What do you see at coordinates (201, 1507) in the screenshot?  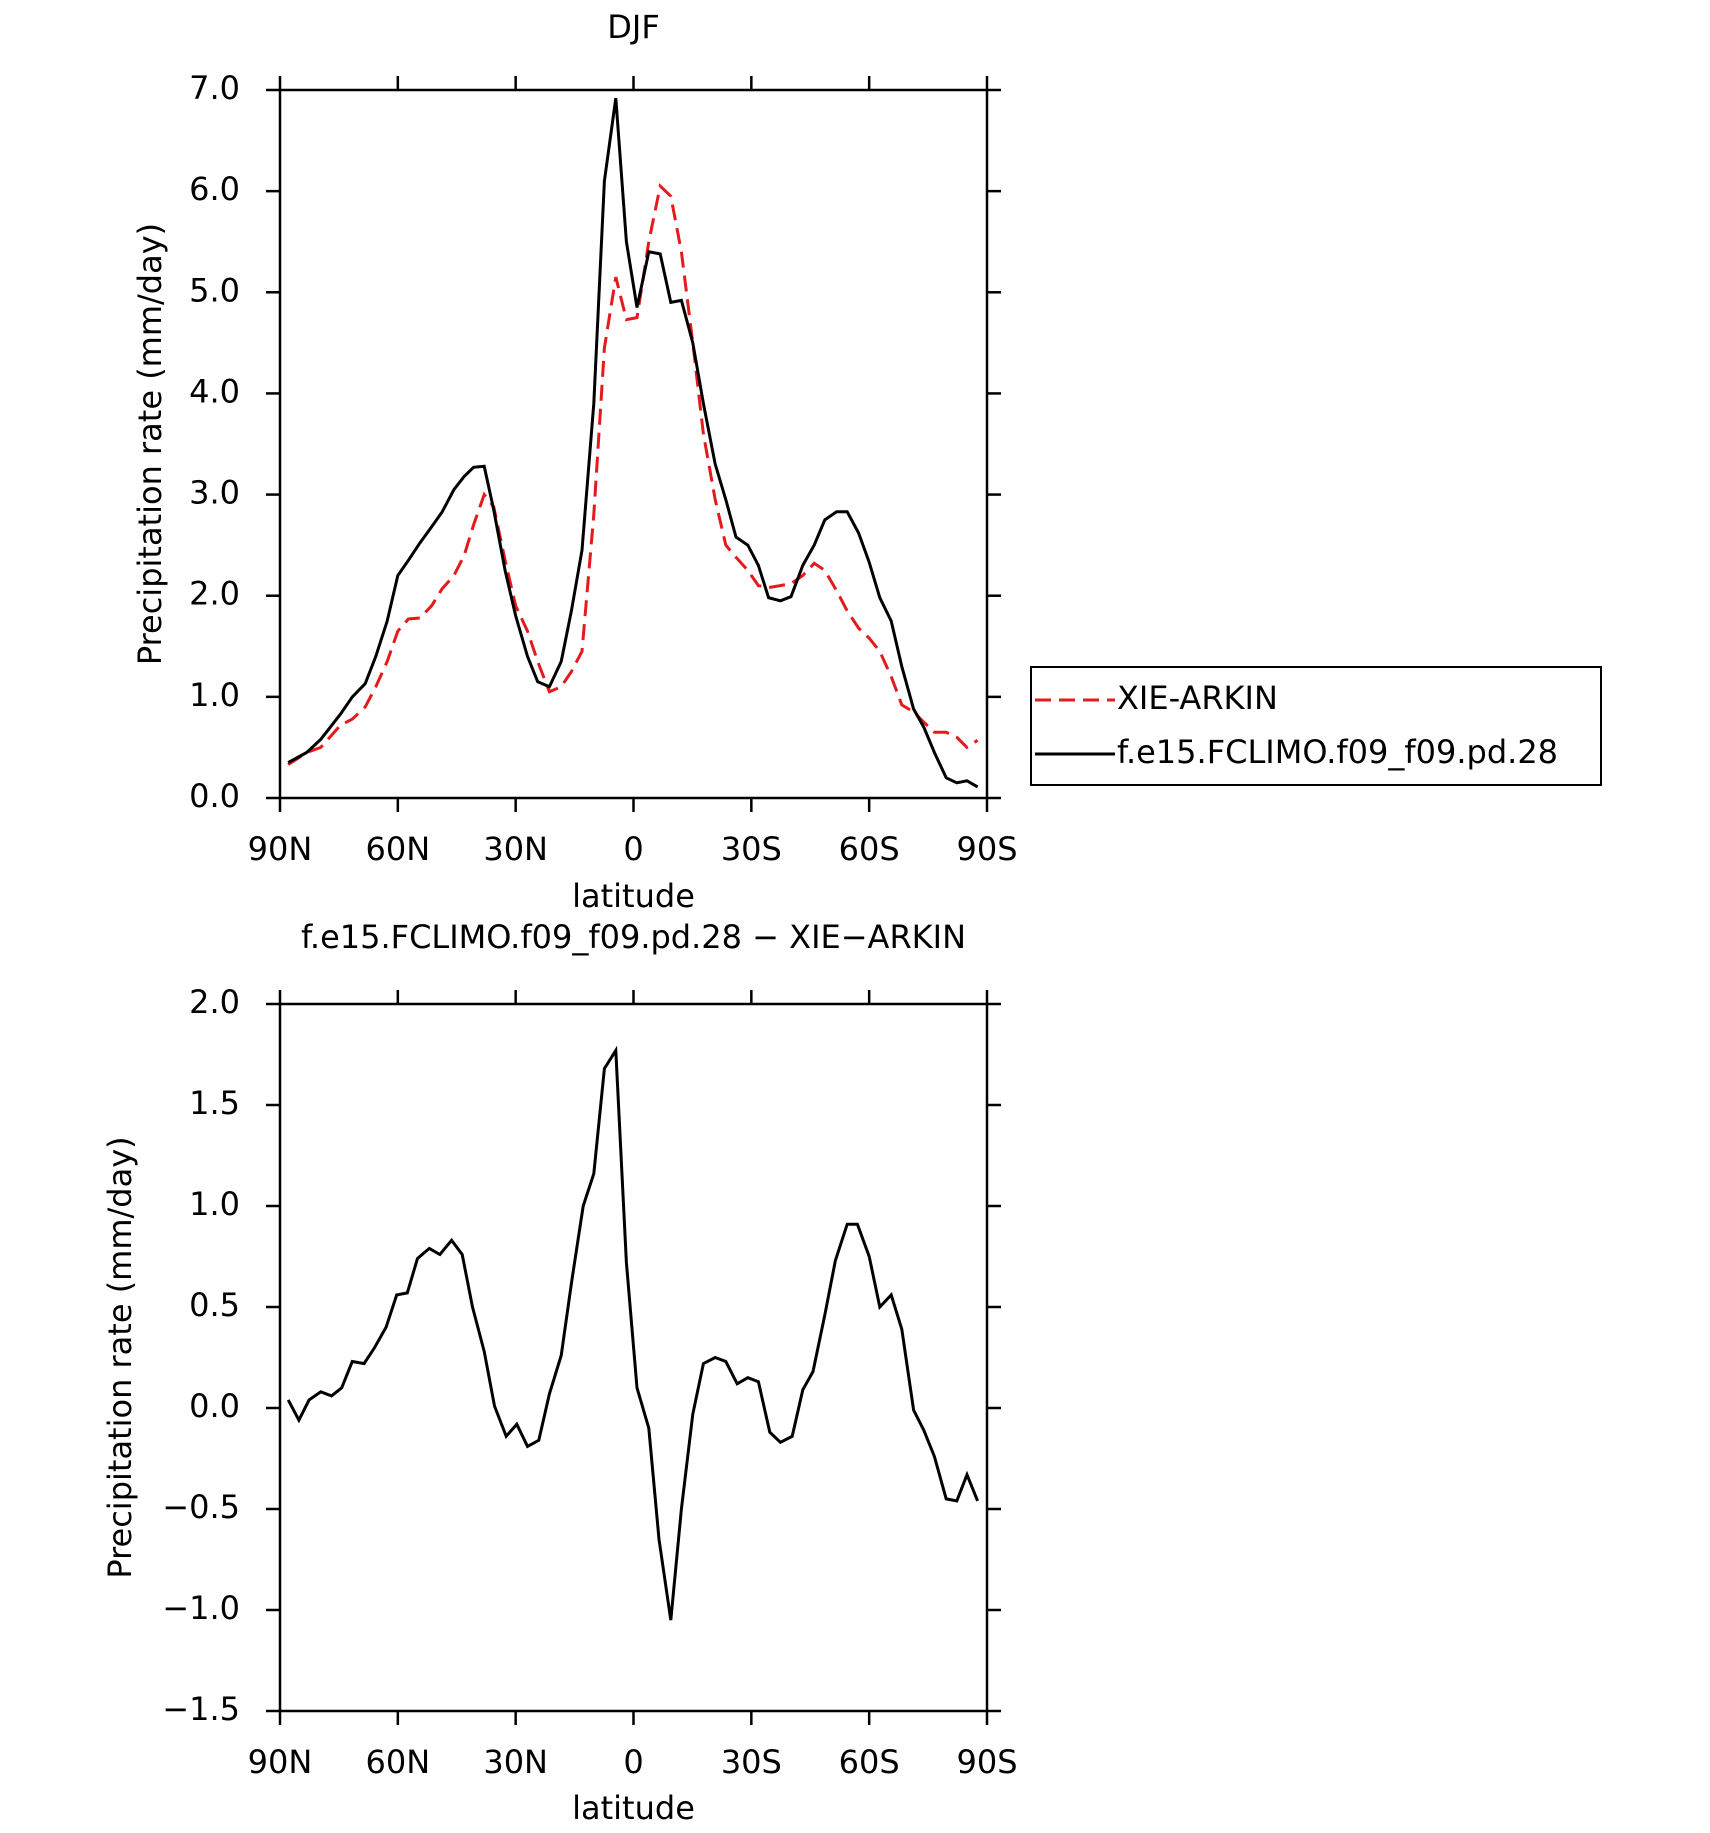 I see `y-tick-label: −0.5` at bounding box center [201, 1507].